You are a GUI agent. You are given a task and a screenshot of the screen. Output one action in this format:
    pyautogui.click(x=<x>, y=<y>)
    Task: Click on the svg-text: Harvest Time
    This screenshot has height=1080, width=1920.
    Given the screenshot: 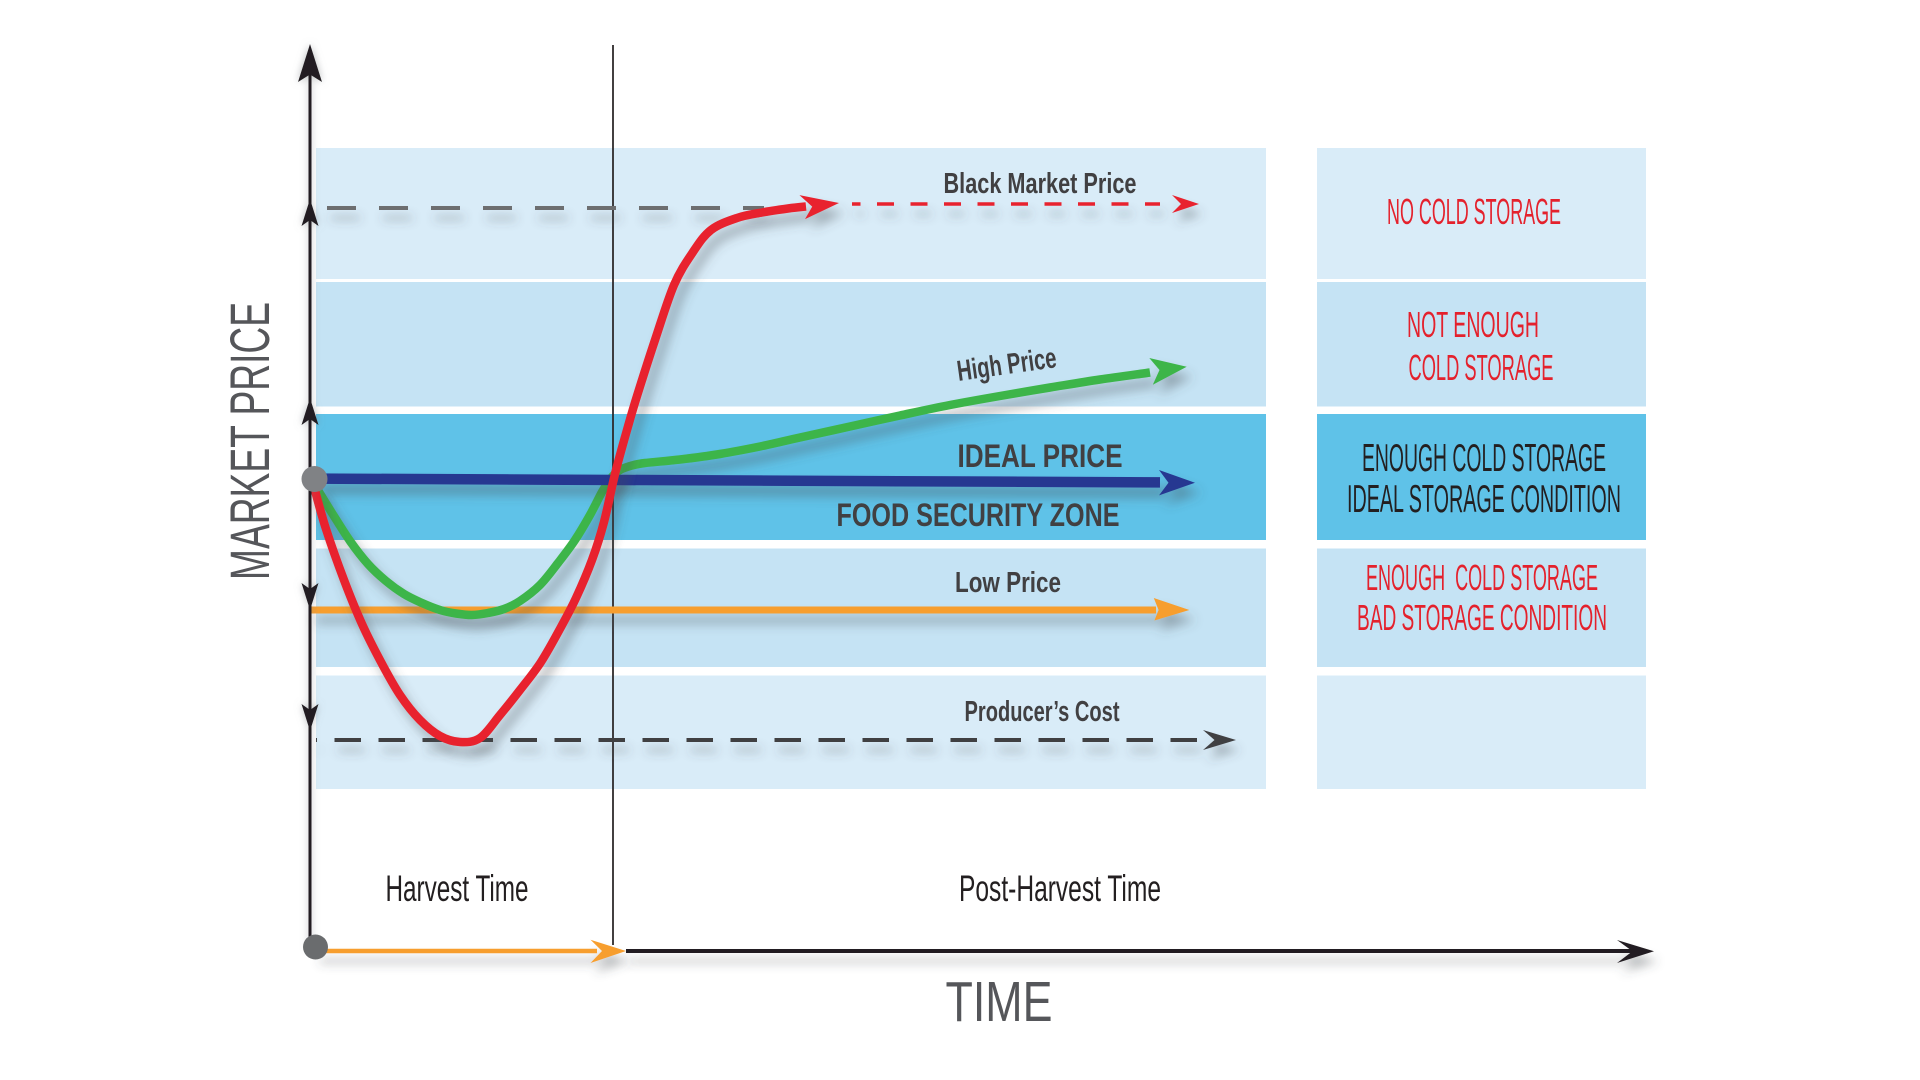 What is the action you would take?
    pyautogui.click(x=457, y=888)
    